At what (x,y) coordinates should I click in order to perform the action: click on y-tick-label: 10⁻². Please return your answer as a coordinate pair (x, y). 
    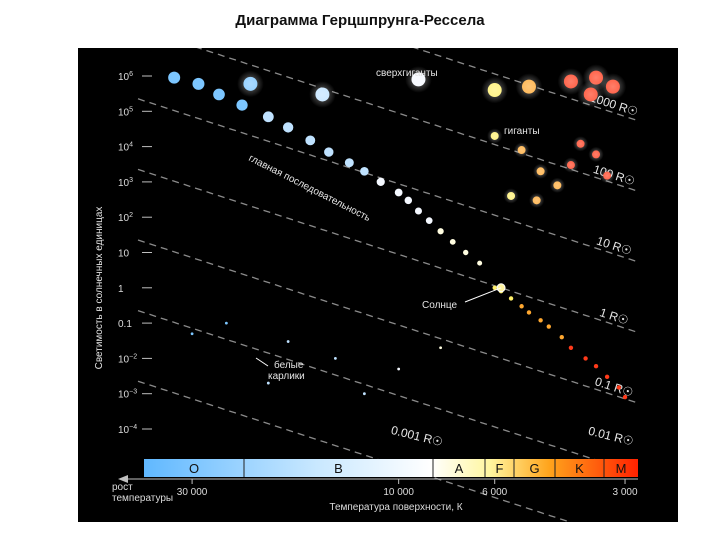
    Looking at the image, I should click on (127, 359).